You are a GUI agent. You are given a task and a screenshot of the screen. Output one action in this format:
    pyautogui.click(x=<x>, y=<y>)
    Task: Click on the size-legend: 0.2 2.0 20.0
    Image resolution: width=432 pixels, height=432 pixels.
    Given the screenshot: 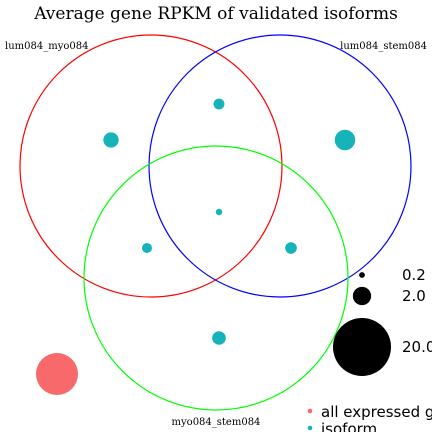 What is the action you would take?
    pyautogui.click(x=382, y=321)
    